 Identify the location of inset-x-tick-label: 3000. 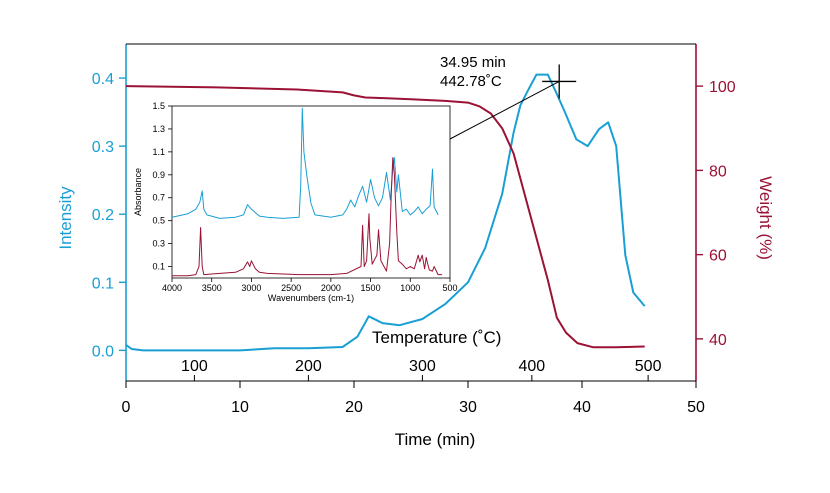
(251, 288).